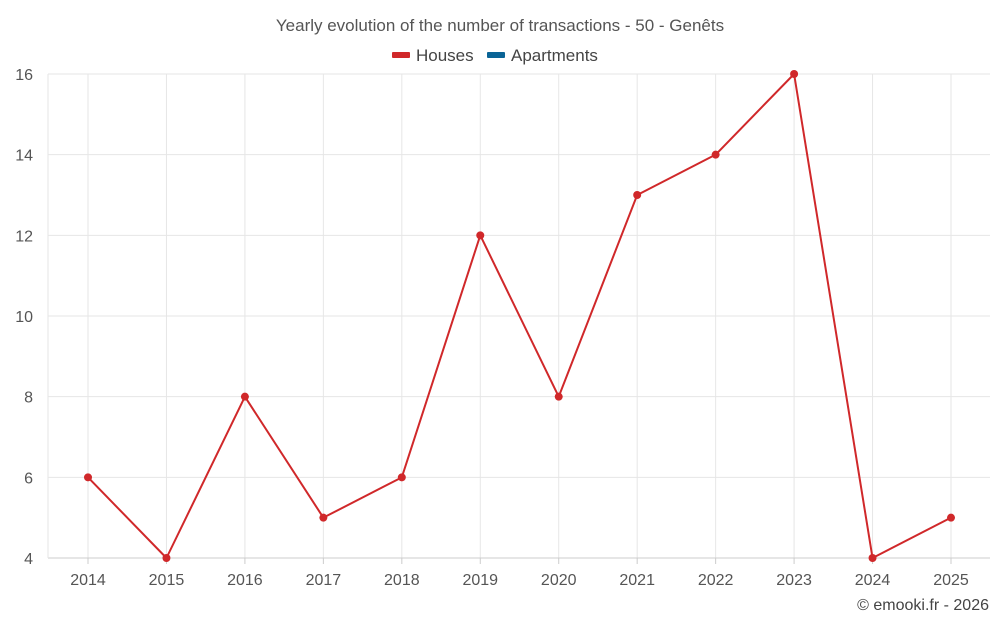 This screenshot has height=625, width=1000. I want to click on y-tick-label: 14, so click(24, 156).